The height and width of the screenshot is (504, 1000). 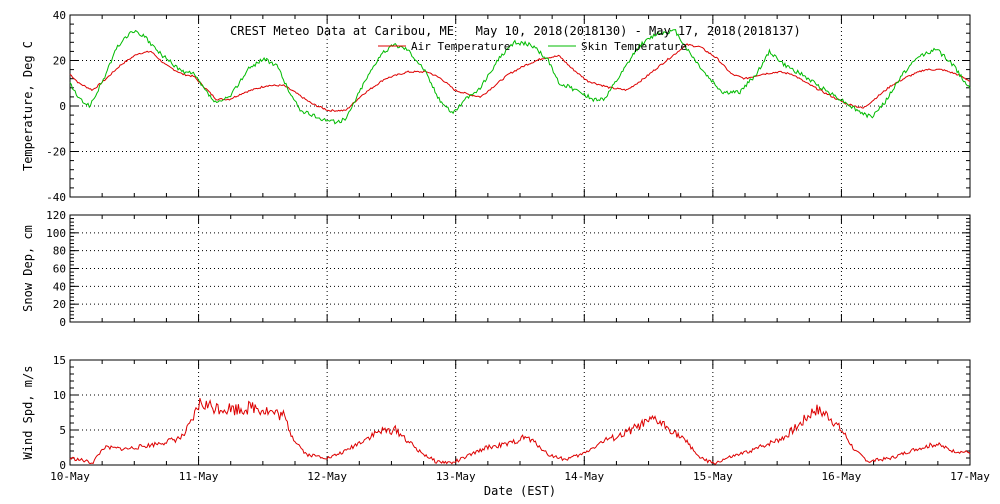 I want to click on x-tick-label: 17-May, so click(x=970, y=476).